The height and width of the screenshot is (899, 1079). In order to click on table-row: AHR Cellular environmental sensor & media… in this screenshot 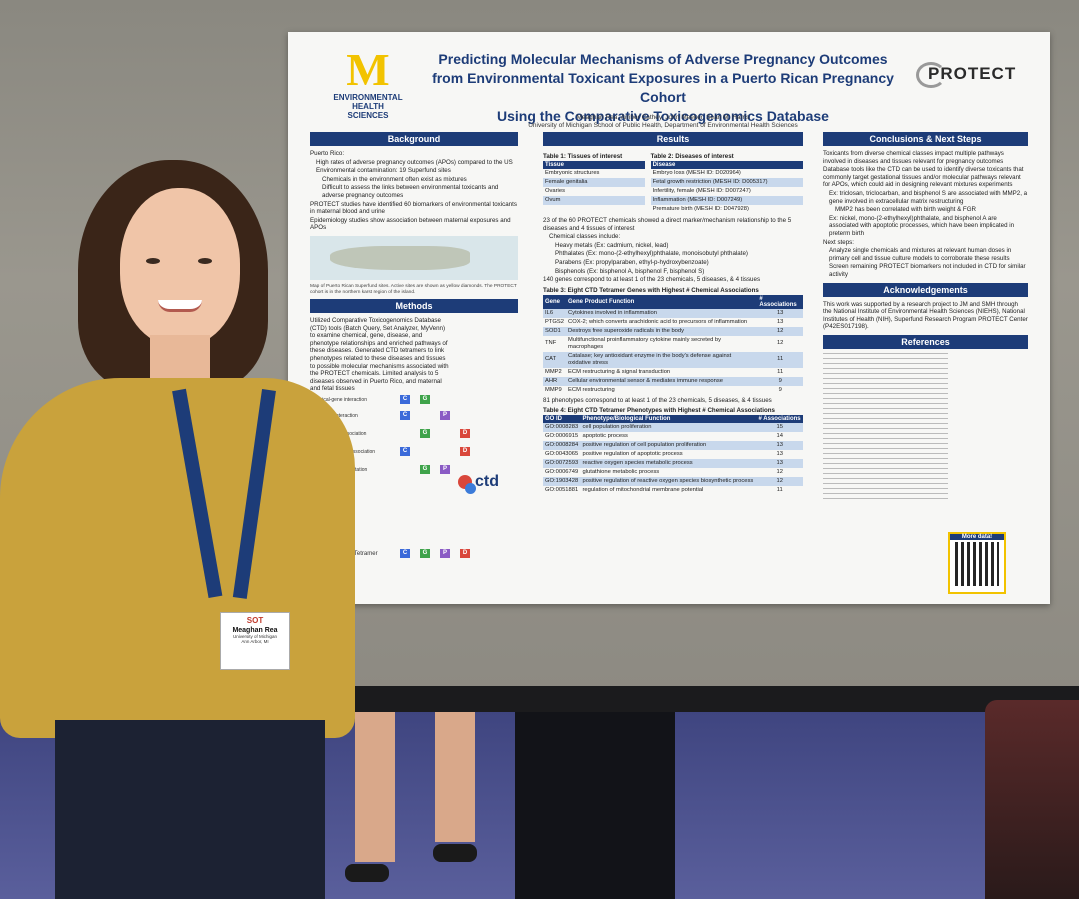, I will do `click(673, 381)`.